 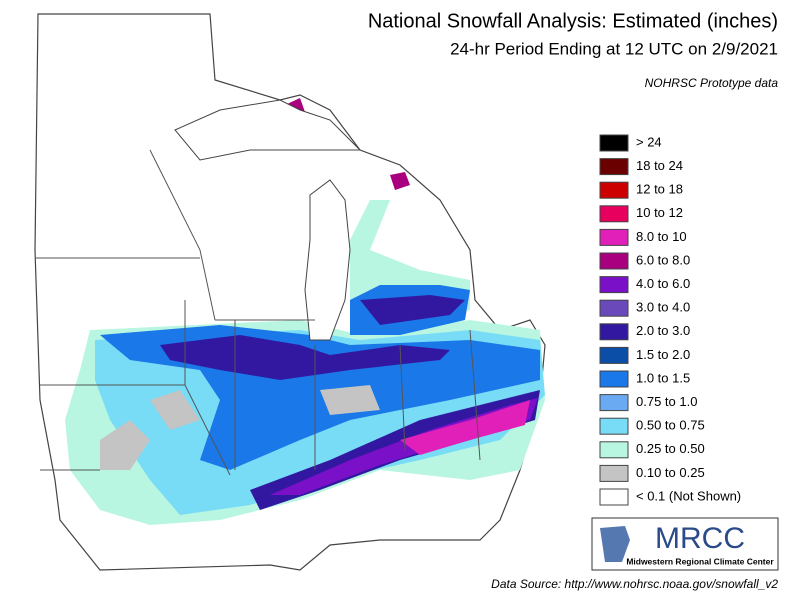 I want to click on legend-label: 0.50 to 0.75, so click(x=670, y=425).